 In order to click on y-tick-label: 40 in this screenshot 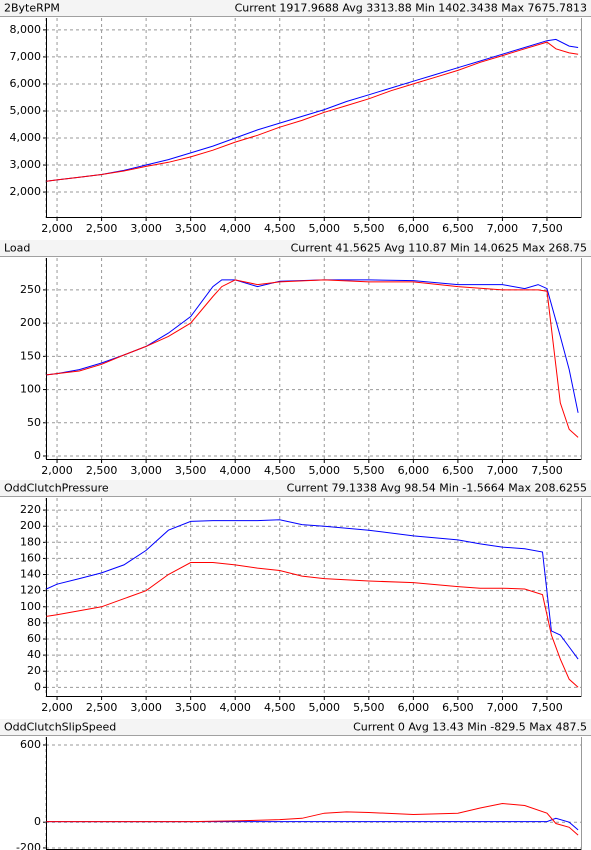, I will do `click(34, 654)`.